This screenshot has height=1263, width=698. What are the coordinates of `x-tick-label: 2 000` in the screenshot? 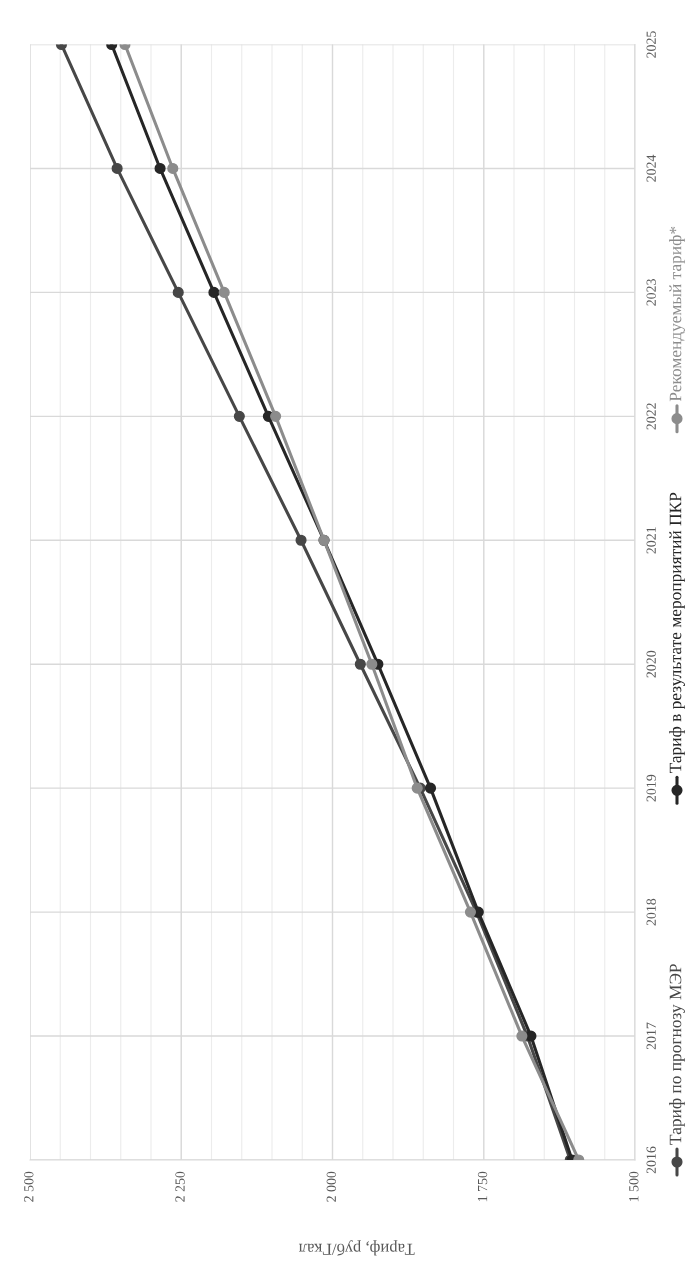 It's located at (331, 1186).